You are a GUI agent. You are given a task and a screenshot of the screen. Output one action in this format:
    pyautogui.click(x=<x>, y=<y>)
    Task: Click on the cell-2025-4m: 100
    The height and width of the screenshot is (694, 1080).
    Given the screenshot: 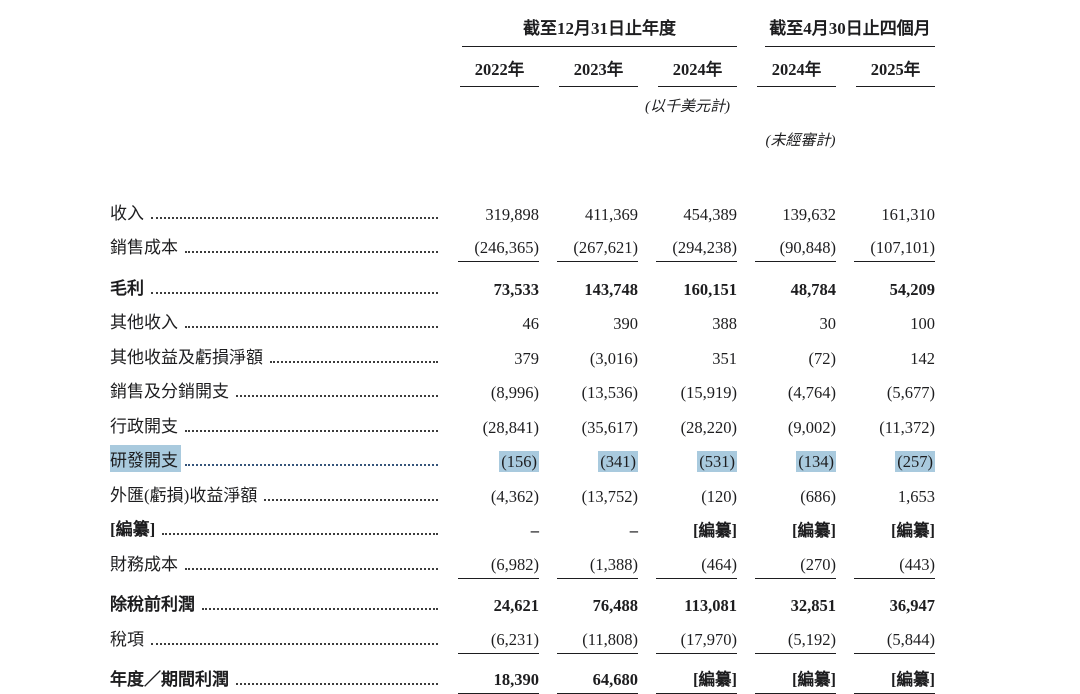 What is the action you would take?
    pyautogui.click(x=885, y=325)
    